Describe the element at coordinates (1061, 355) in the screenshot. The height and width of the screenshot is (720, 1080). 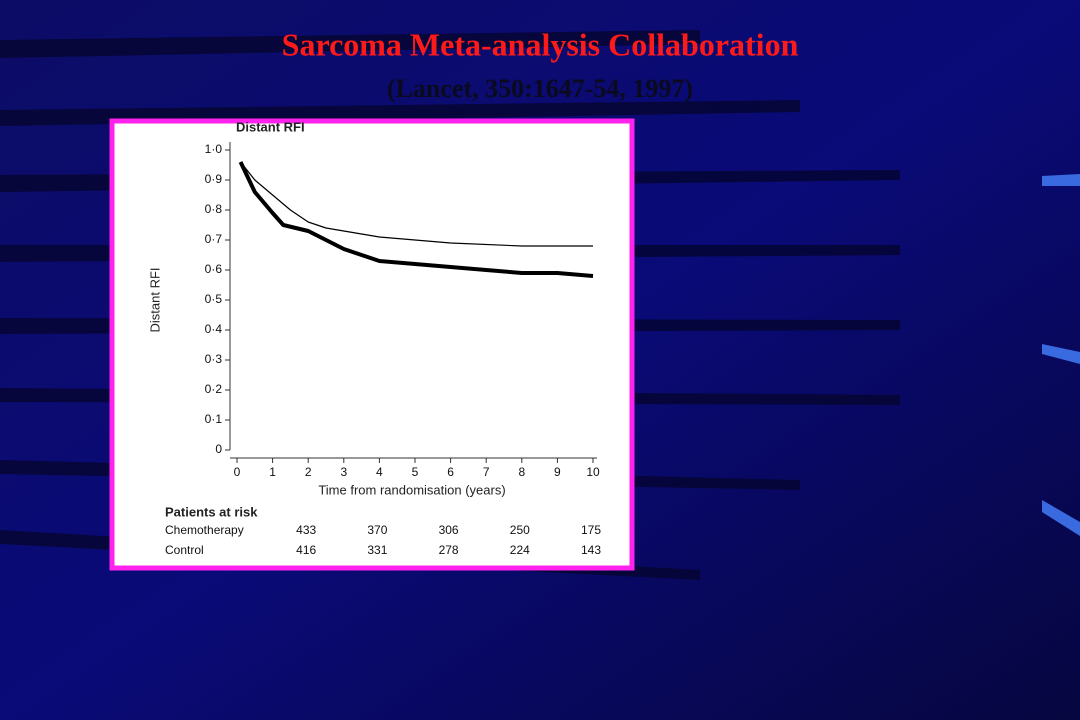
I see `decorations` at that location.